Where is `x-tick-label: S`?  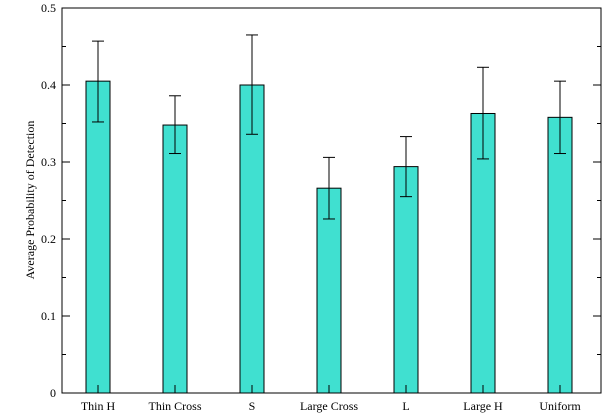 x-tick-label: S is located at coordinates (252, 406).